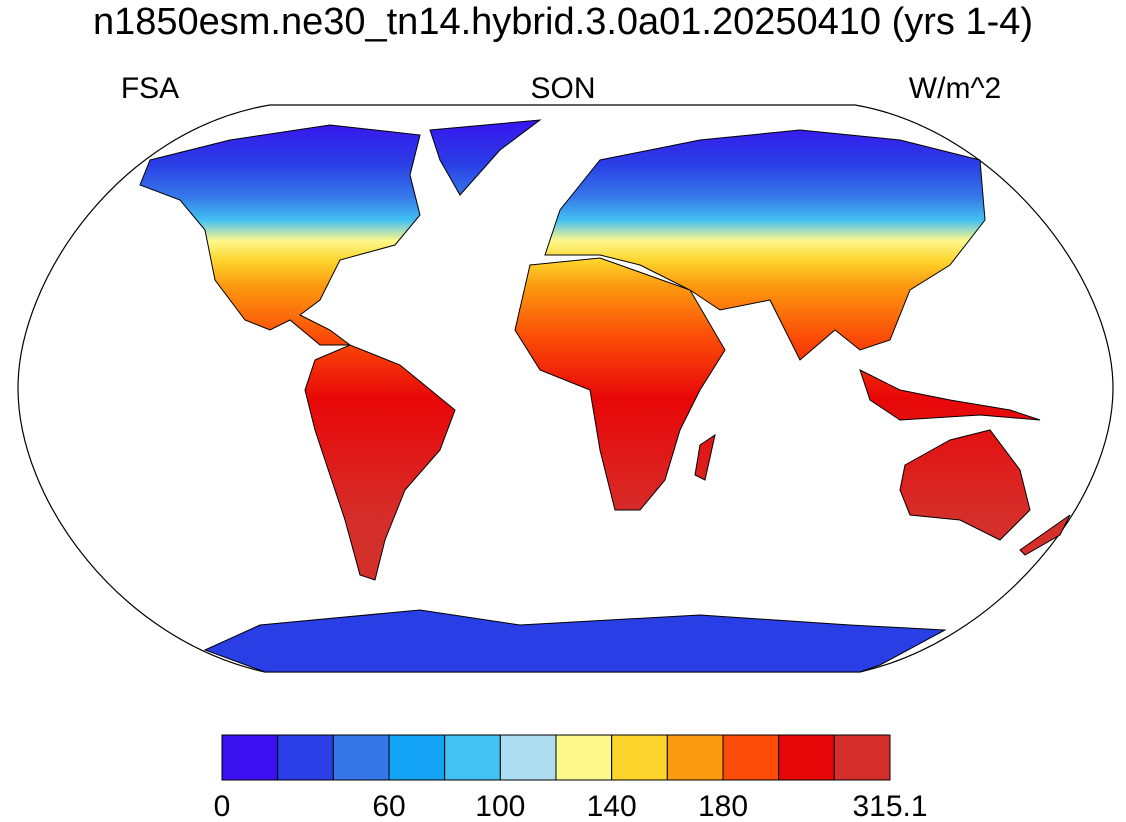 The height and width of the screenshot is (822, 1126). I want to click on units-label: W/m^2, so click(955, 88).